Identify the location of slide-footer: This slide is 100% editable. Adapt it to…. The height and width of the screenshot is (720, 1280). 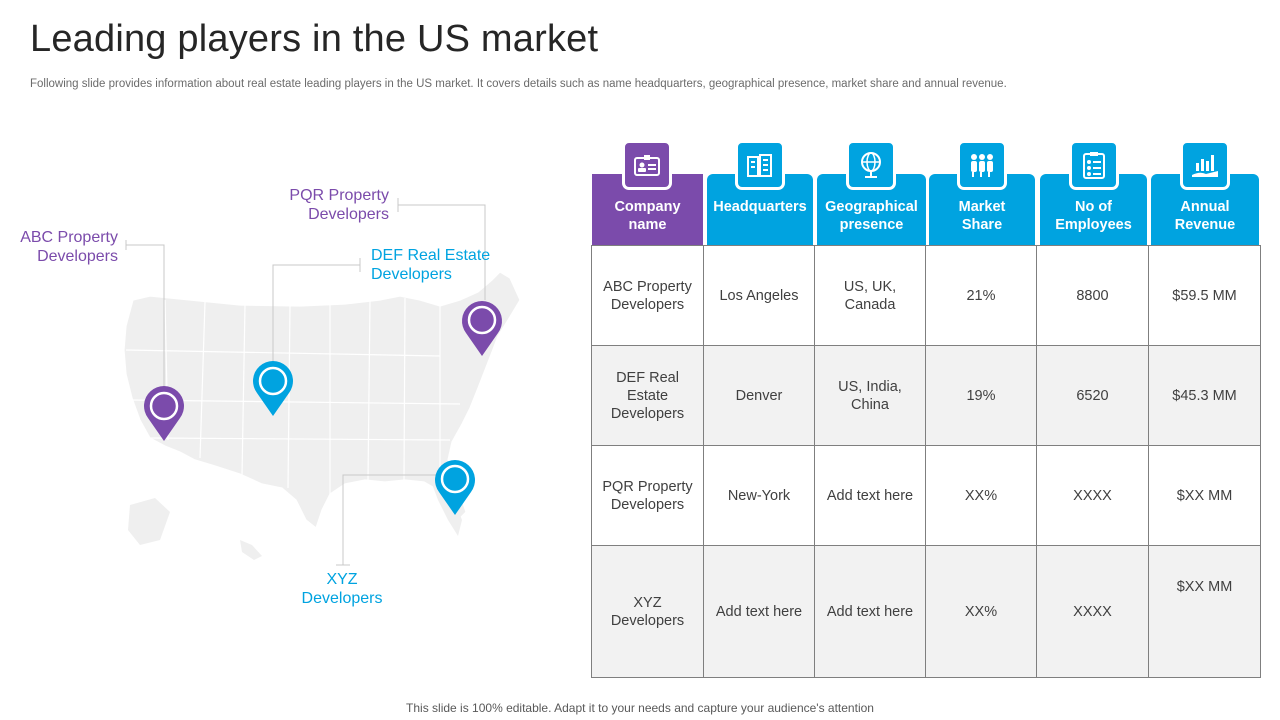
(640, 708).